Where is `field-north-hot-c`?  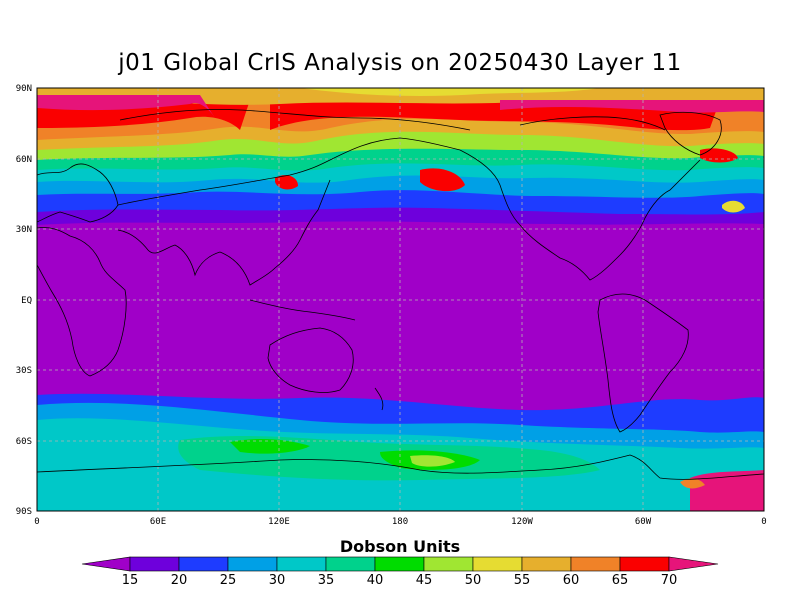
field-north-hot-c is located at coordinates (733, 206).